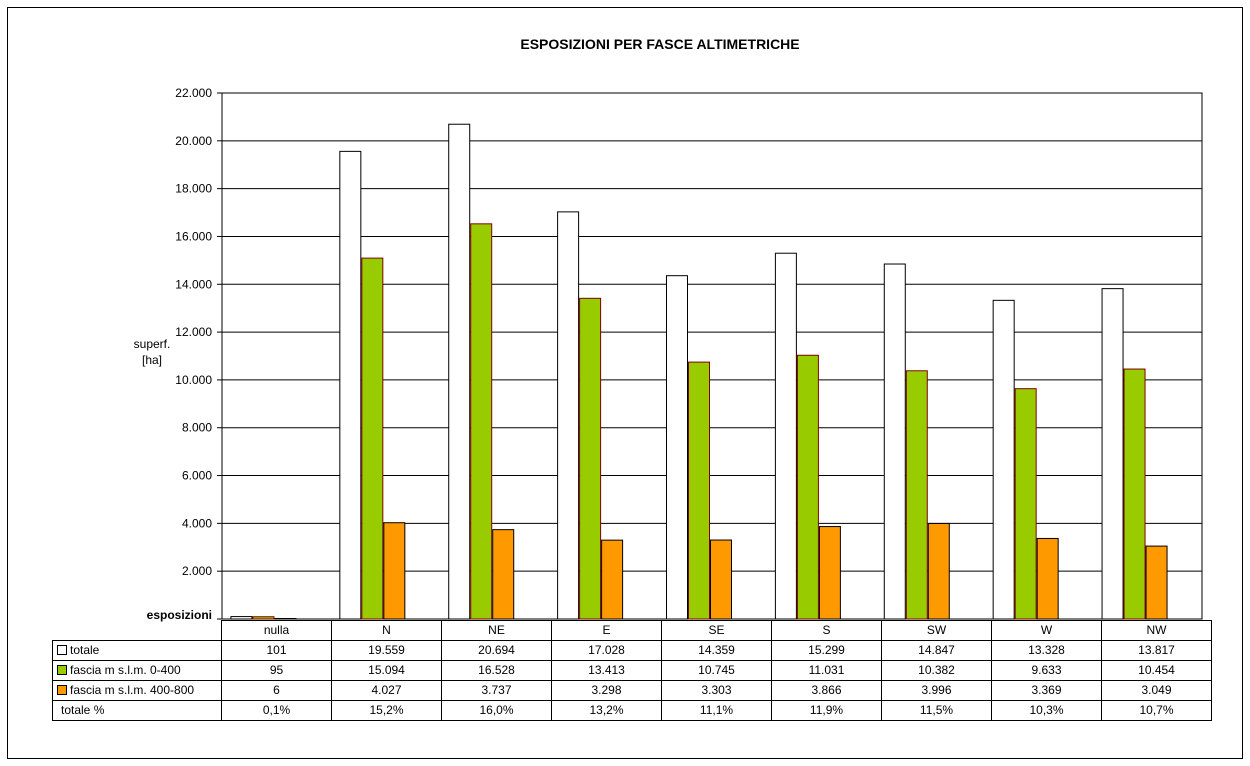  Describe the element at coordinates (496, 670) in the screenshot. I see `table-cell: 16.528` at that location.